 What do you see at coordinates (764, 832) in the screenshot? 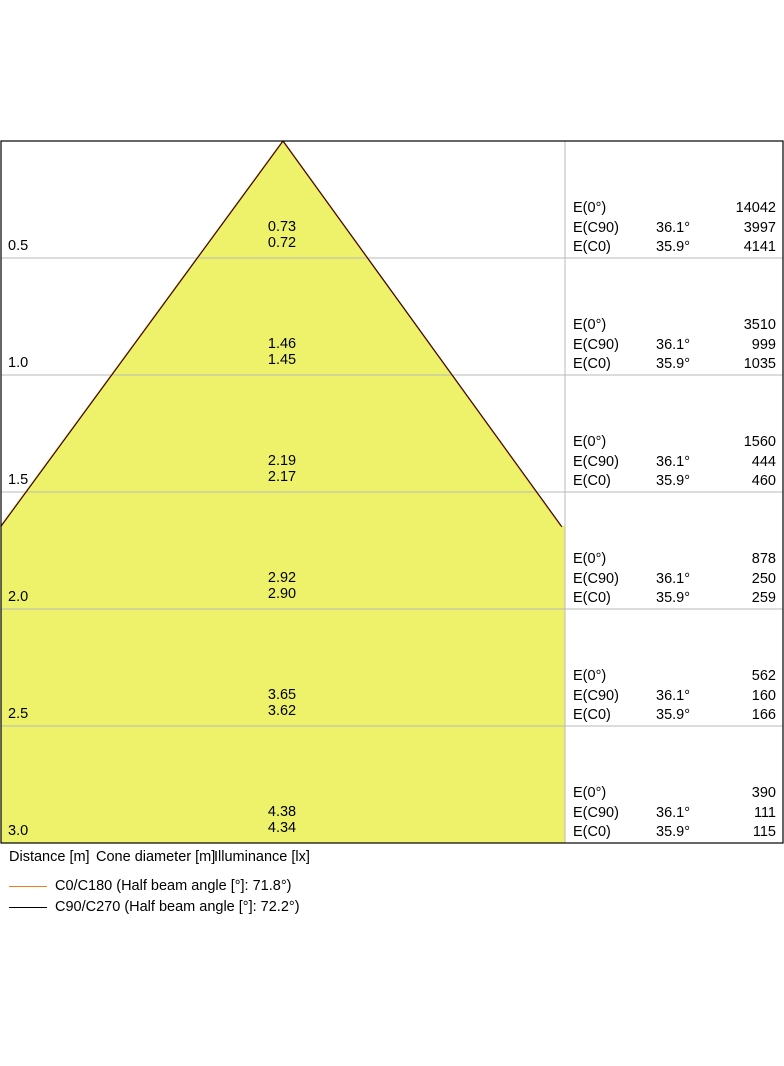
I see `illuminance-value-c0: 115` at bounding box center [764, 832].